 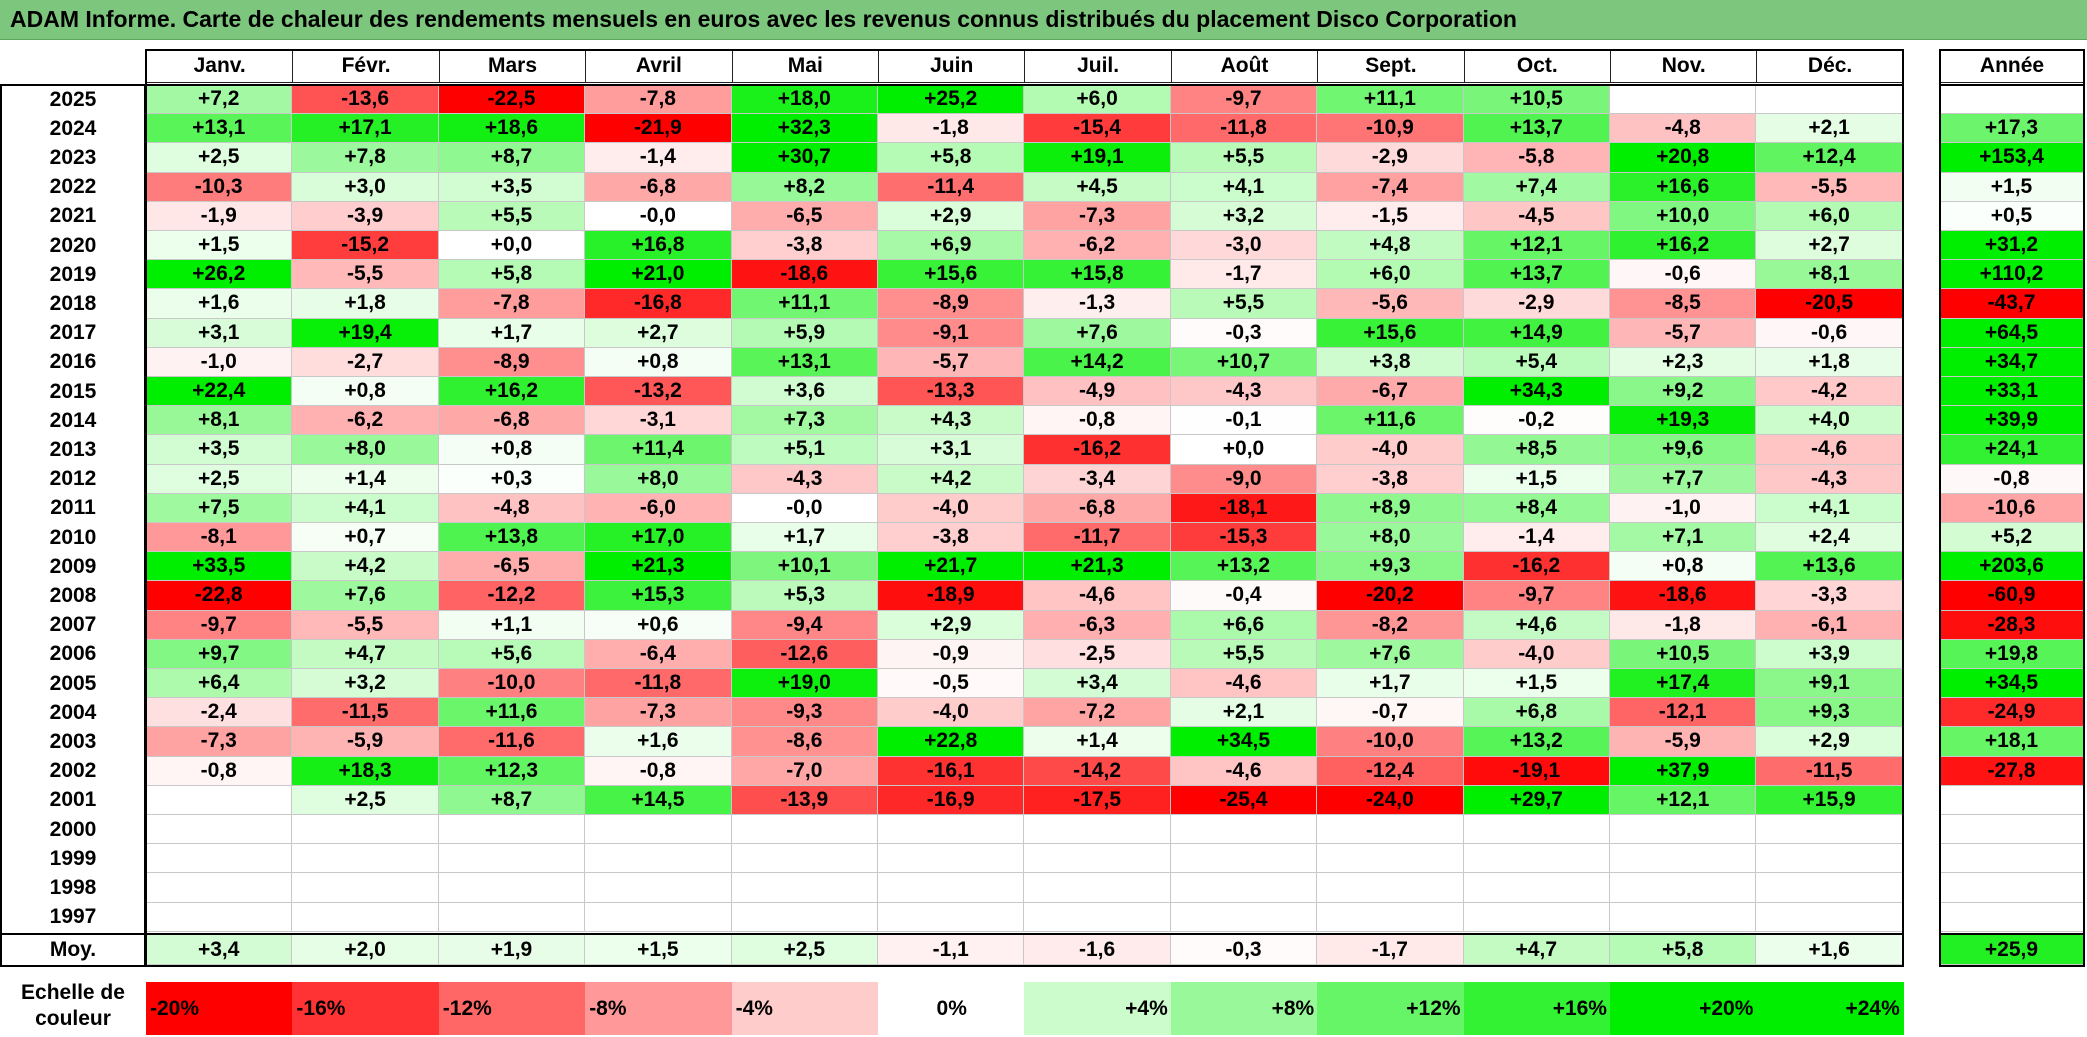 What do you see at coordinates (1829, 304) in the screenshot?
I see `heatmap-cell: -20,5` at bounding box center [1829, 304].